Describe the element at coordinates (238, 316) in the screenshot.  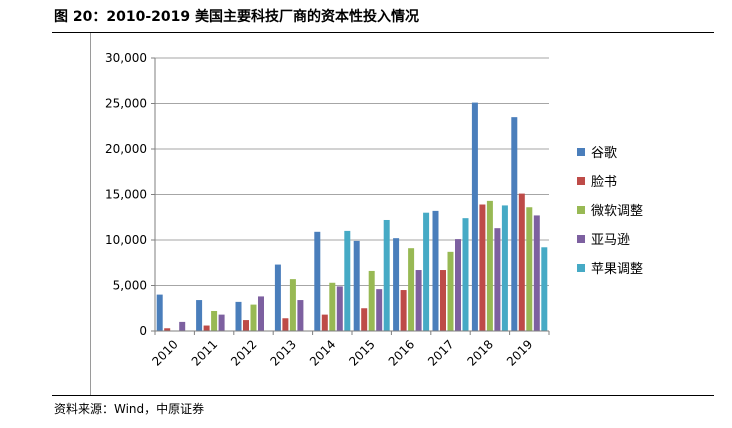
I see `bar-1-2012` at that location.